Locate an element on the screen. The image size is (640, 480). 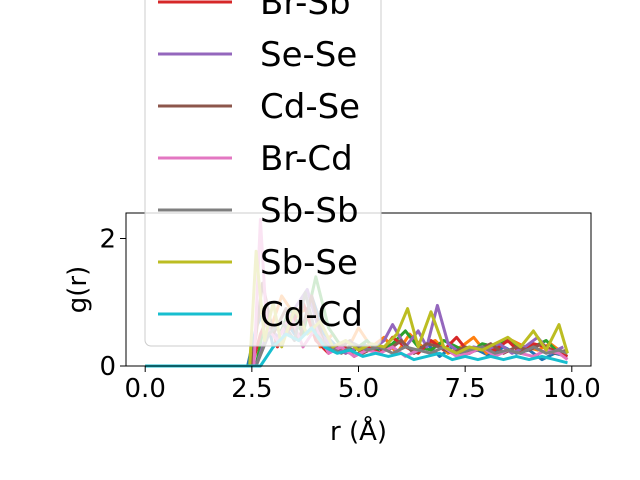
legend-label: Br-Sb is located at coordinates (305, 11).